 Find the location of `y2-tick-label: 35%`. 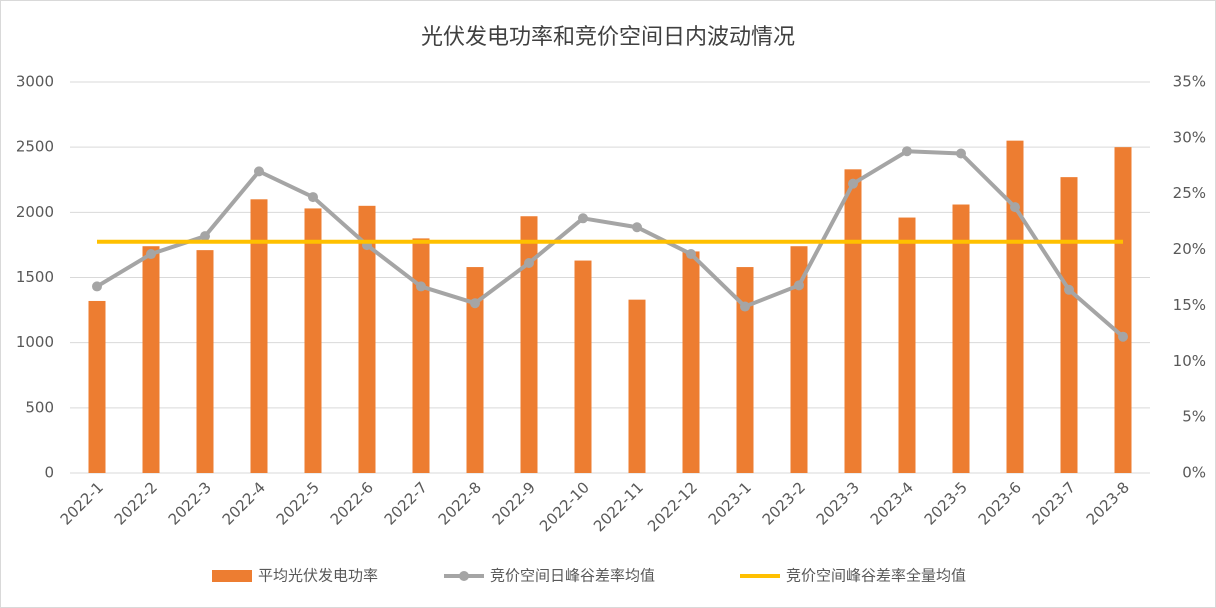

y2-tick-label: 35% is located at coordinates (1189, 82).